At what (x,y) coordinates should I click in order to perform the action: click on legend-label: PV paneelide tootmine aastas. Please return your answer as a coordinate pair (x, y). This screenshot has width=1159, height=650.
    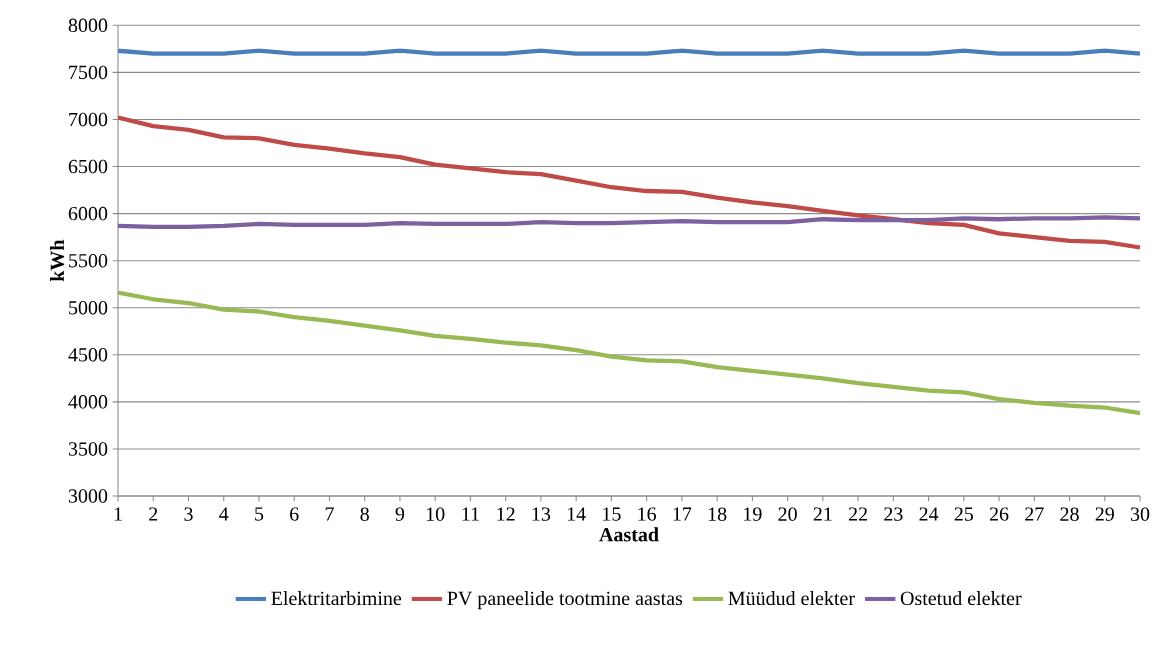
    Looking at the image, I should click on (565, 600).